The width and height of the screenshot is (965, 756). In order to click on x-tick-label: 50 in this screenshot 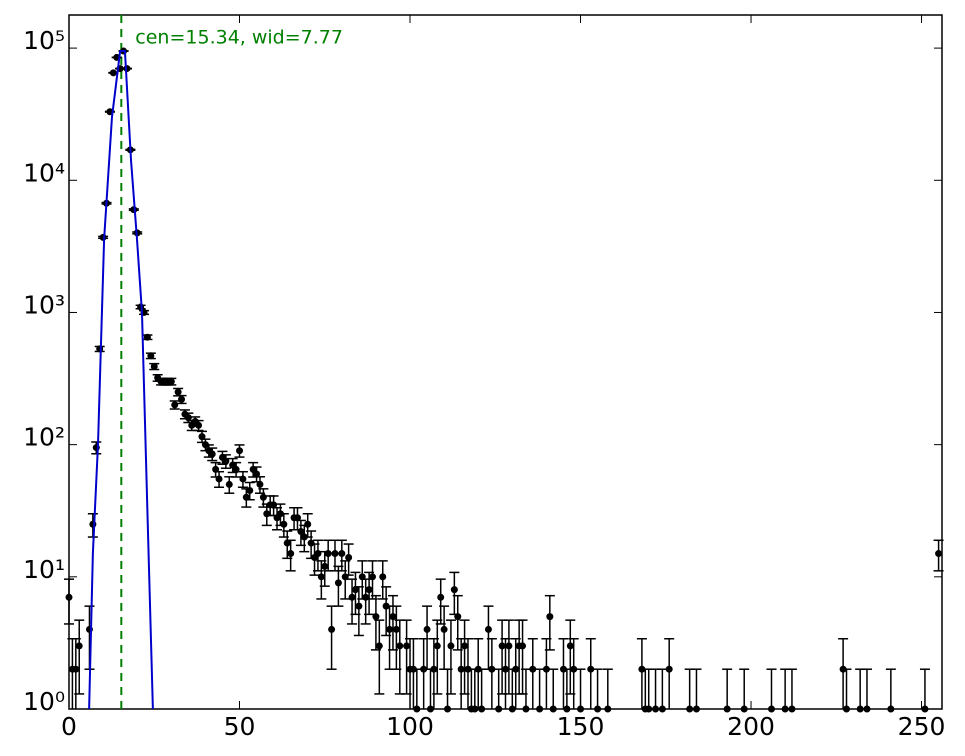, I will do `click(240, 726)`.